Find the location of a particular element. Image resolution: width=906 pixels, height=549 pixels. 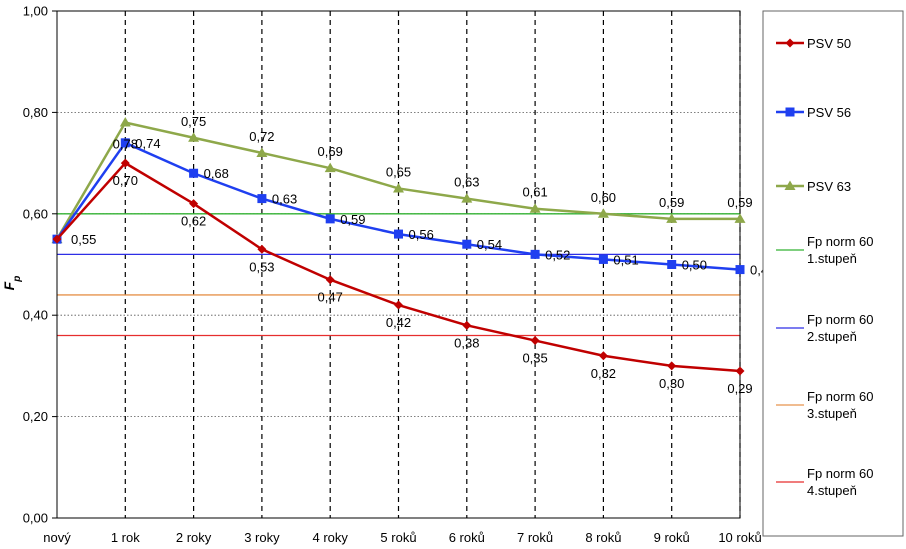

series-2-label-7: 0,52 is located at coordinates (557, 254).